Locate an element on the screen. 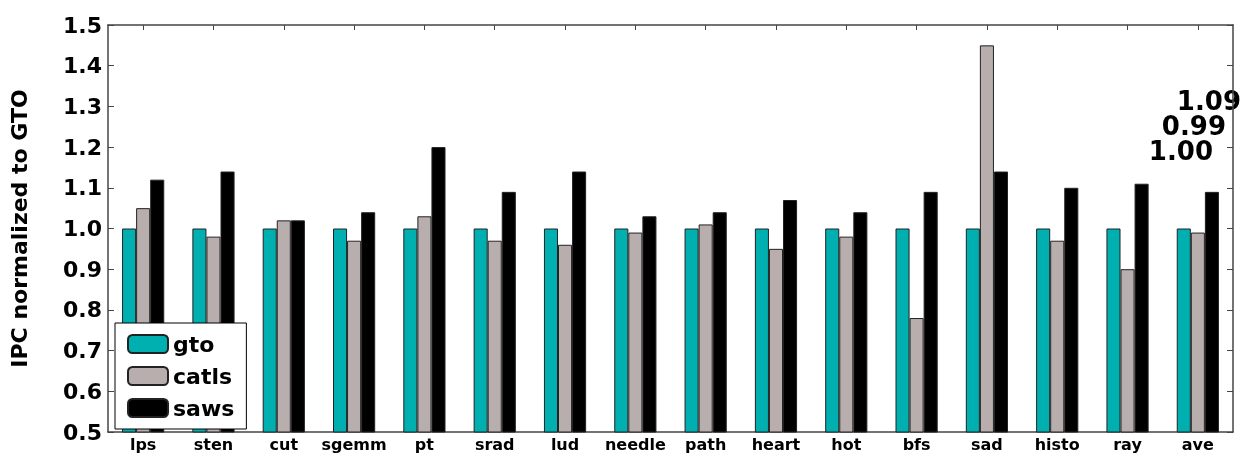  y-tick-label: 0.5 is located at coordinates (82, 432).